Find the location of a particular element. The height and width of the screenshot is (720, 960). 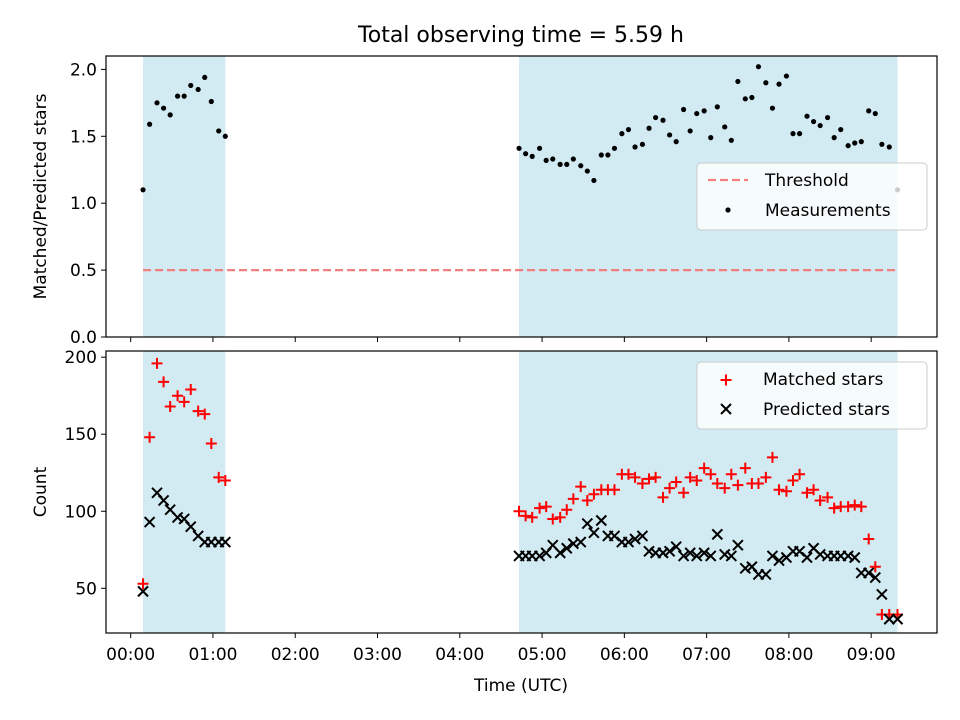

x-tick-label: 01:00 is located at coordinates (212, 655).